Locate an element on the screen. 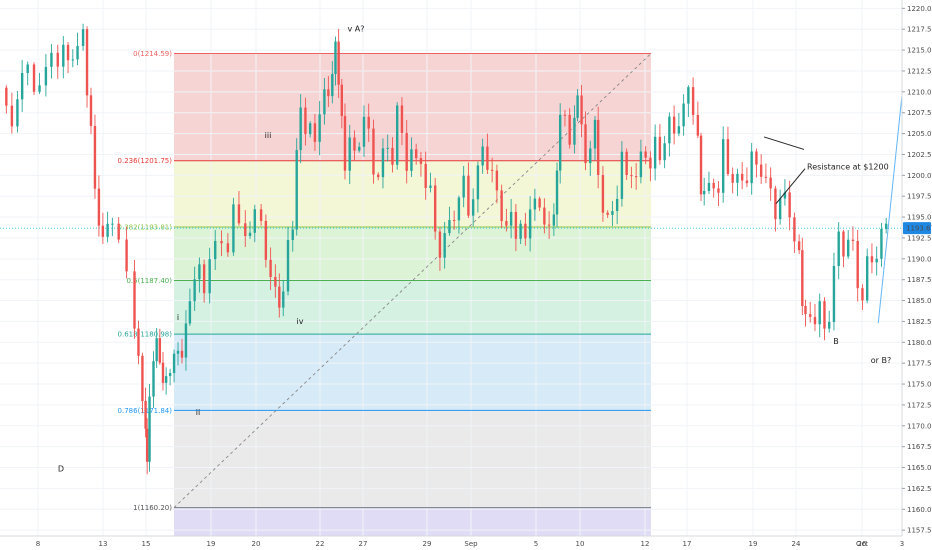 The width and height of the screenshot is (932, 550). last-price-badge is located at coordinates (917, 228).